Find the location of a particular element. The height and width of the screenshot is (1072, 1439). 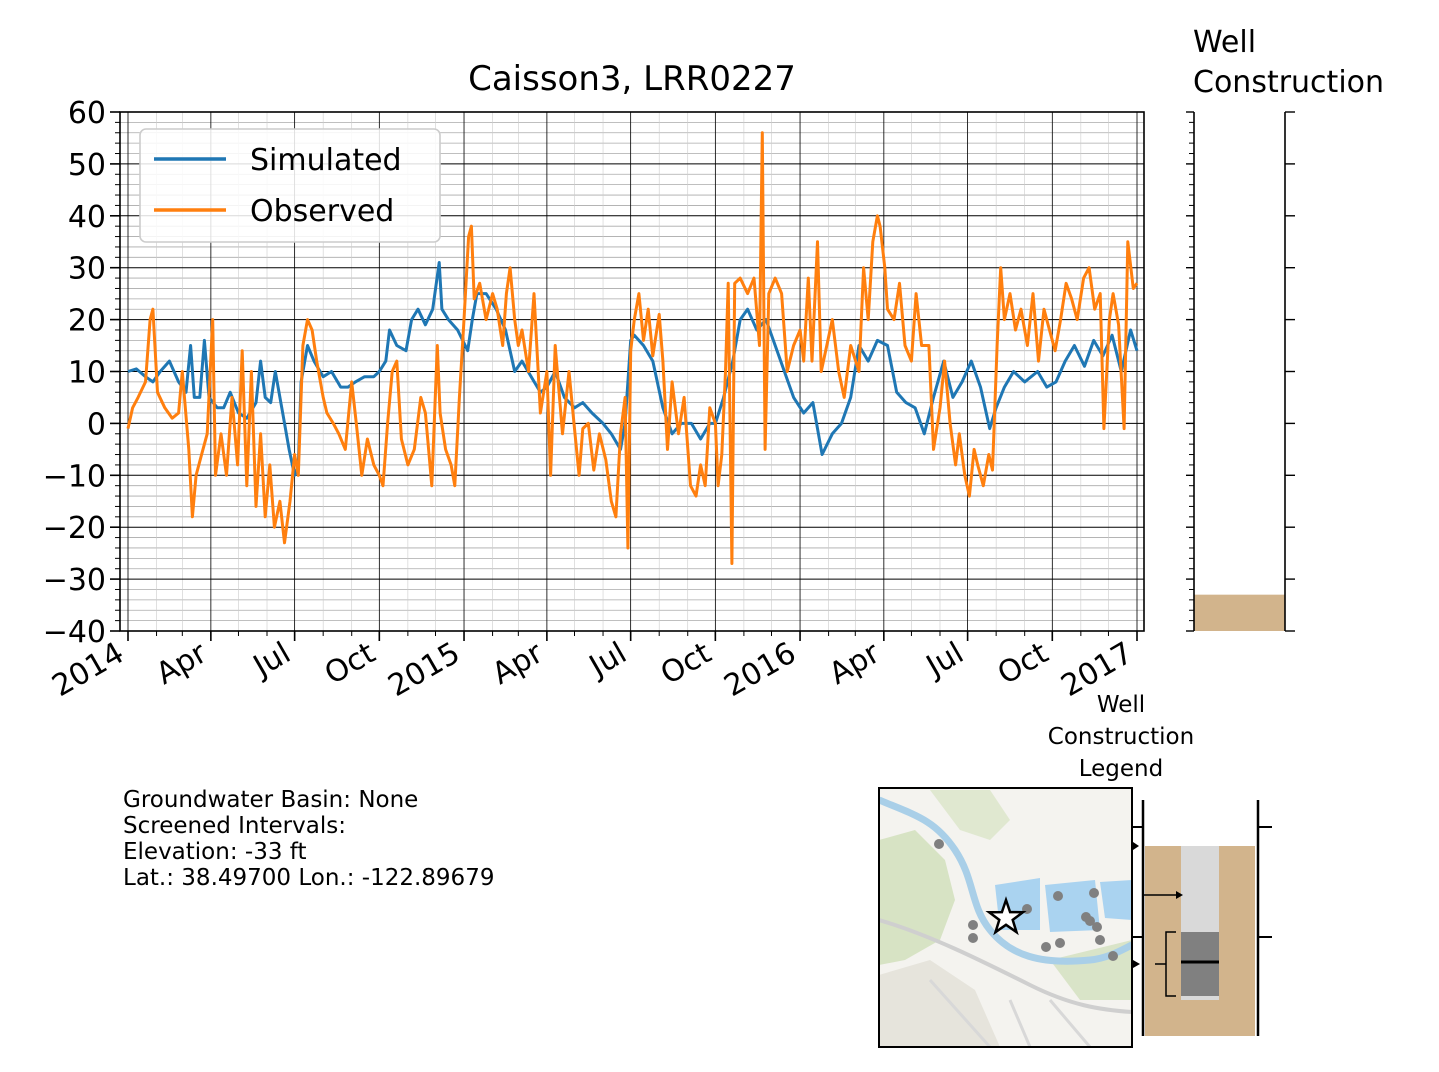

y-tick-label: −10 is located at coordinates (74, 476).